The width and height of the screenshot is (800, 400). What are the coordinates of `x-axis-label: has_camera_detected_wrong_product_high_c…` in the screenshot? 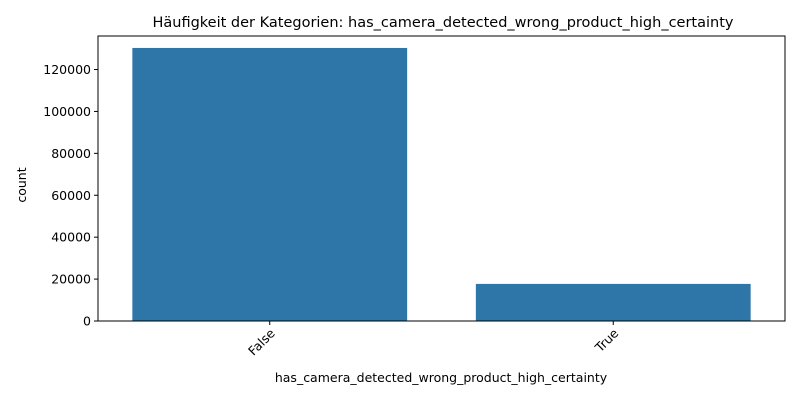 It's located at (441, 377).